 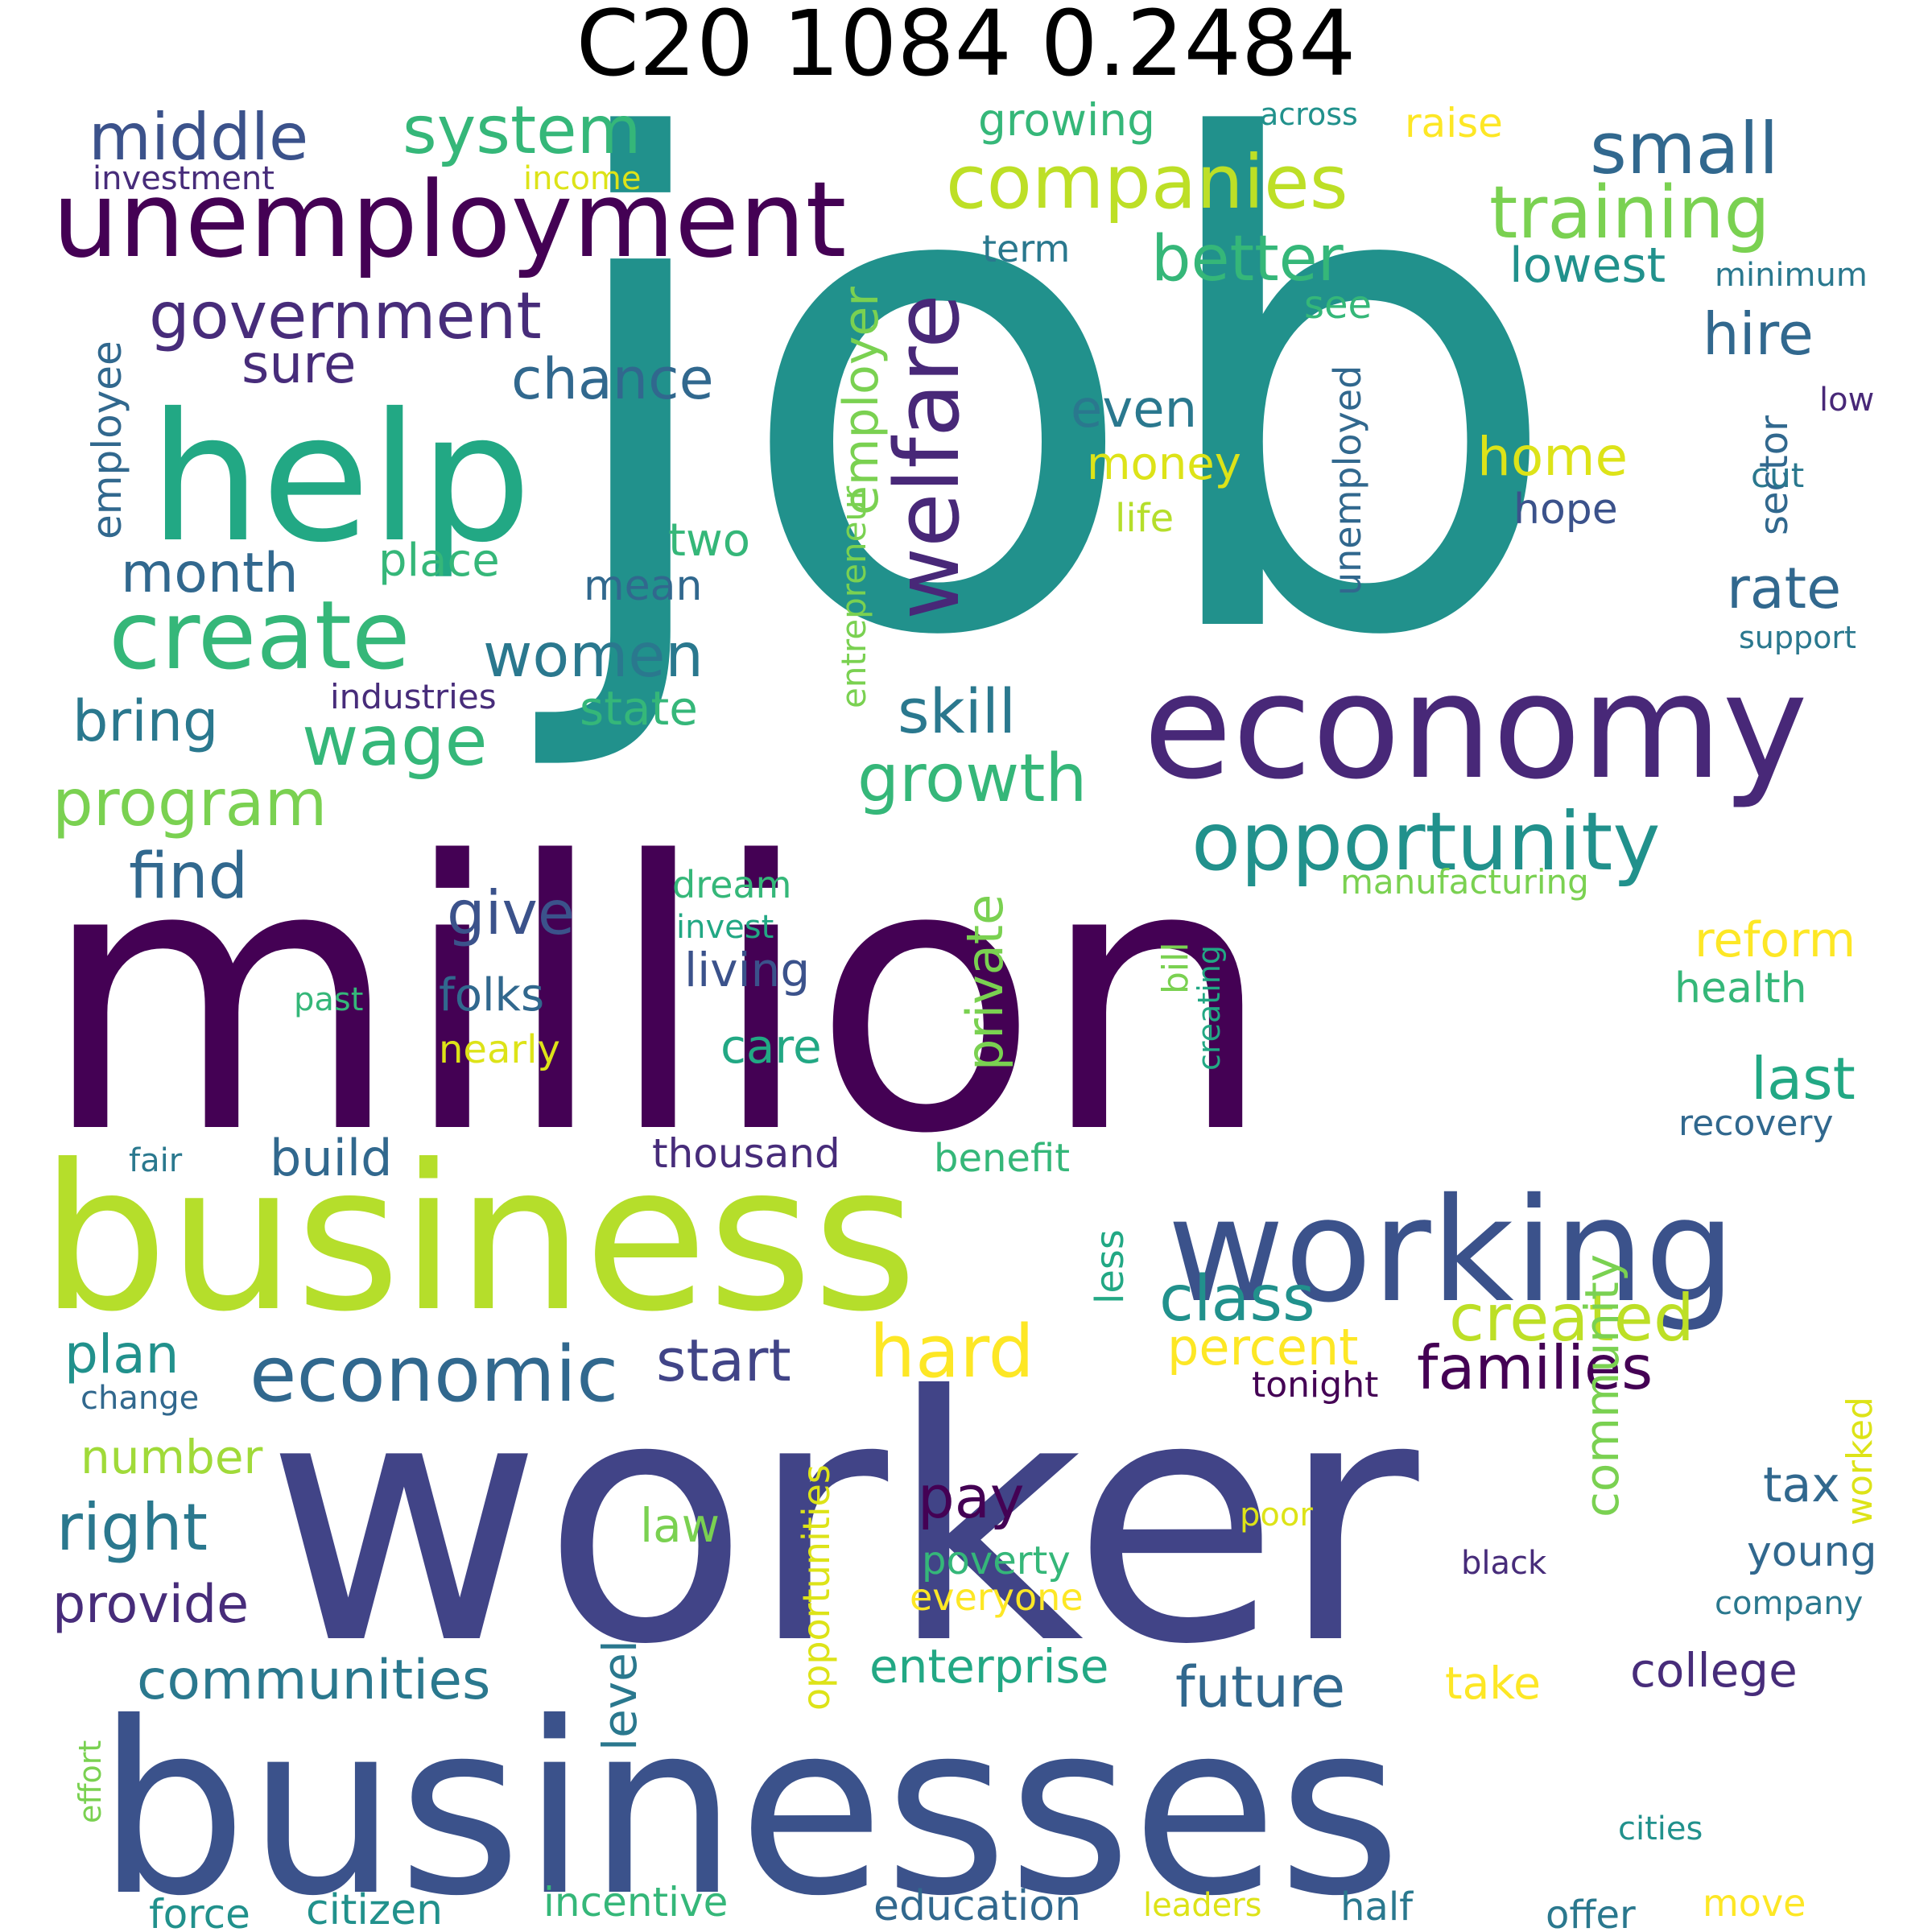 What do you see at coordinates (972, 779) in the screenshot?
I see `word-growth: growth` at bounding box center [972, 779].